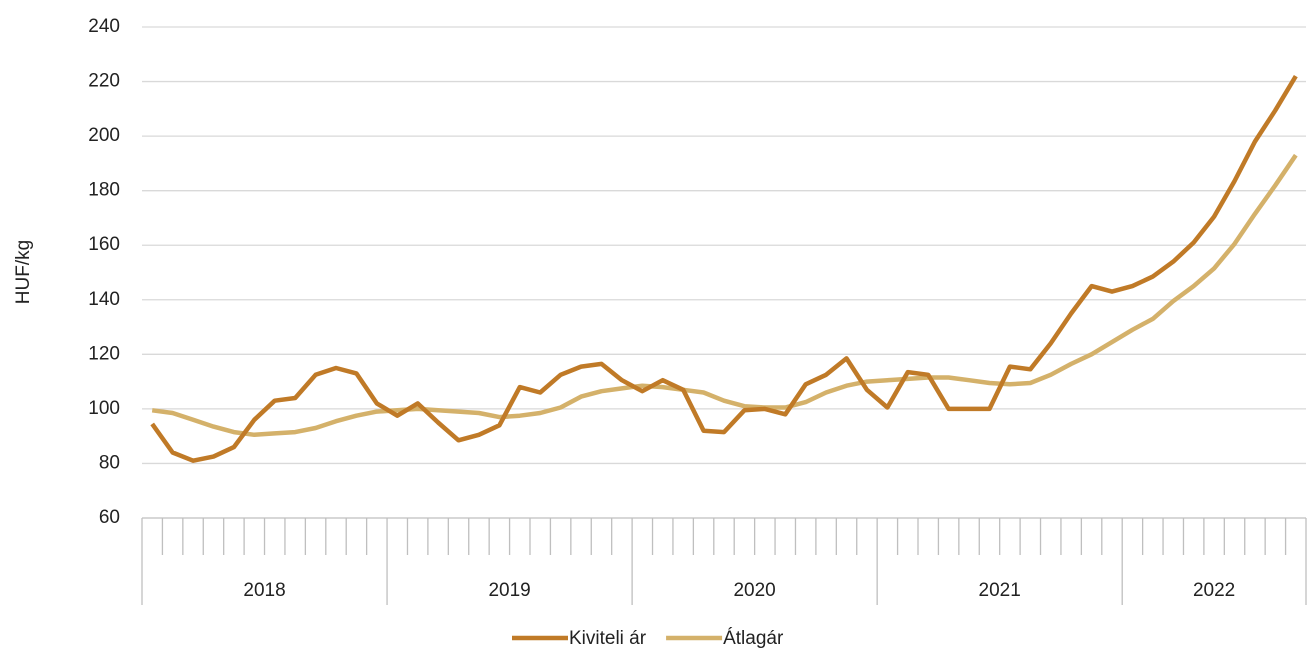 The height and width of the screenshot is (651, 1308). What do you see at coordinates (104, 408) in the screenshot?
I see `y-tick-label: 100` at bounding box center [104, 408].